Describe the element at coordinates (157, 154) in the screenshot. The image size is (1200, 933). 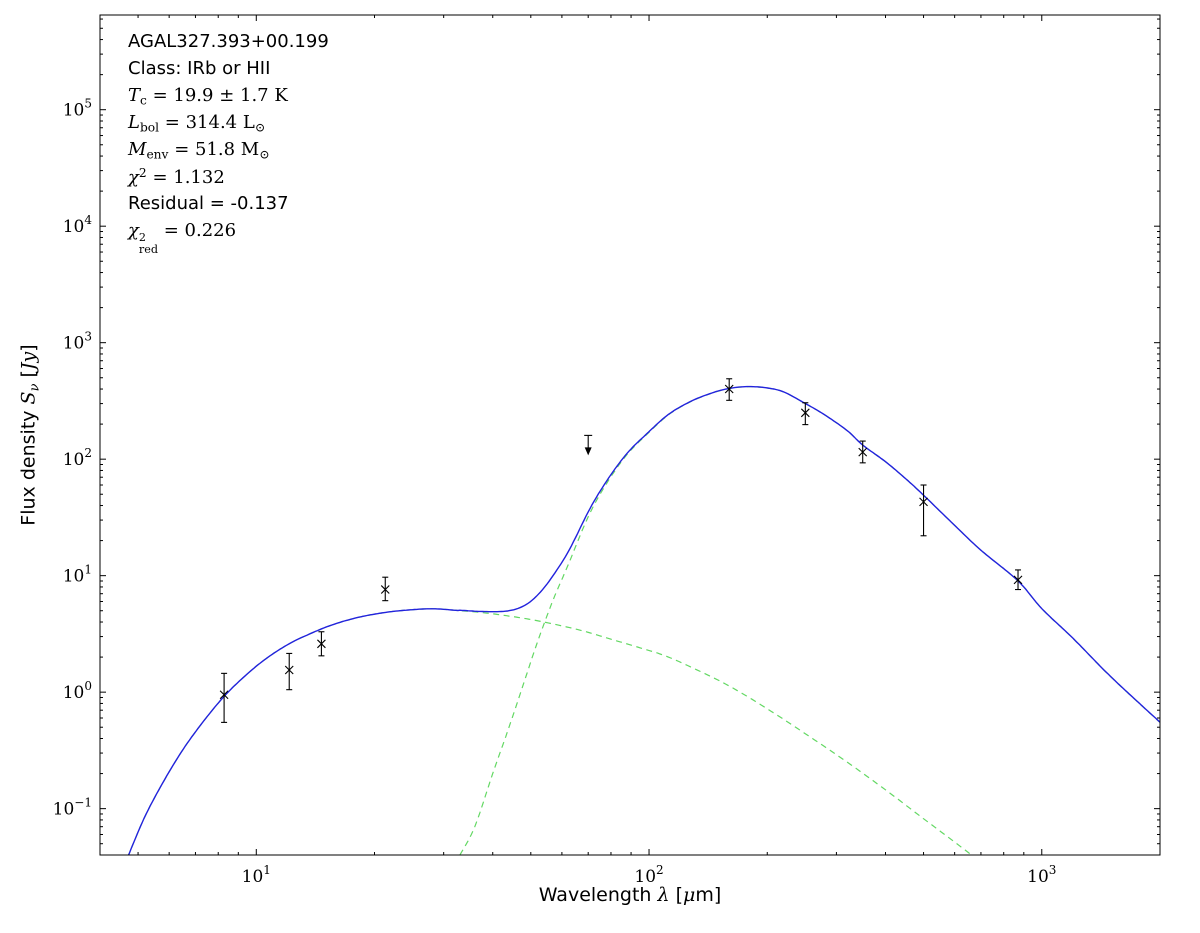
I see `text-segment: env` at that location.